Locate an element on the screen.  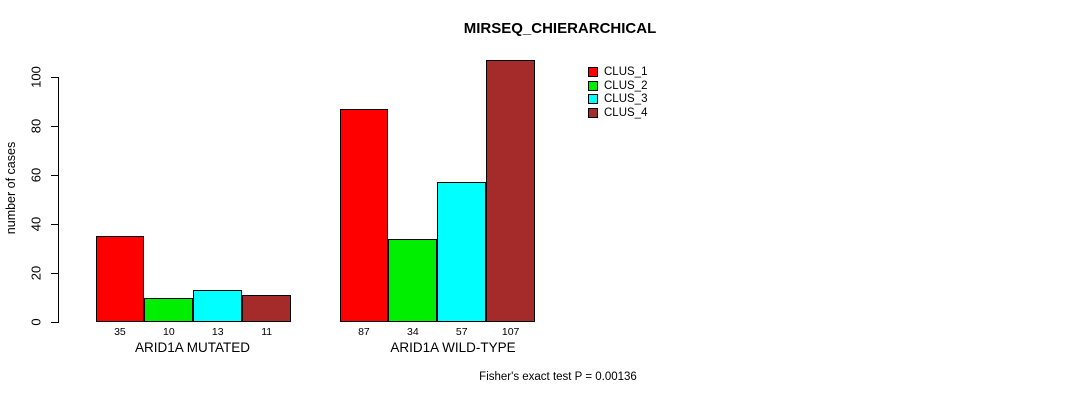
x-category-label: ARID1A MUTATED is located at coordinates (192, 347).